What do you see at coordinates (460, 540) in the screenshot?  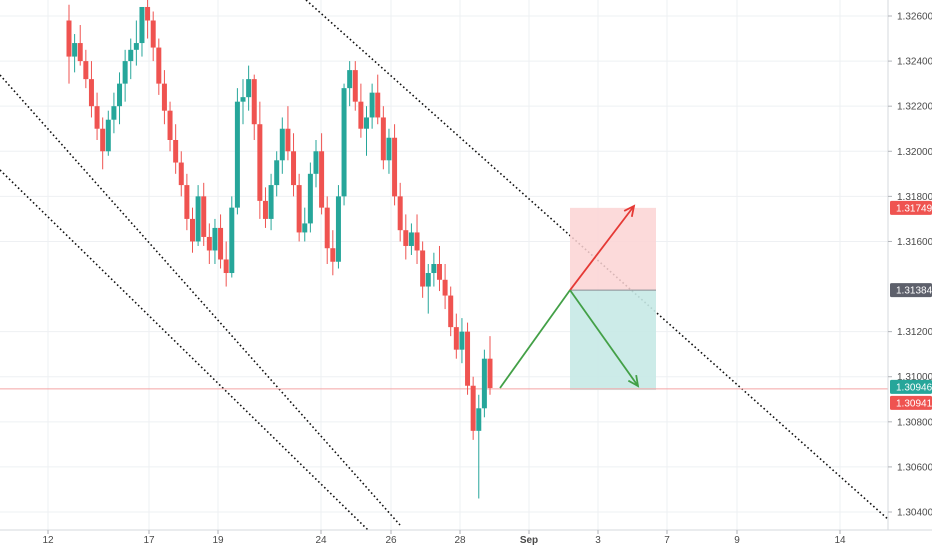 I see `time-tick-label: 28` at bounding box center [460, 540].